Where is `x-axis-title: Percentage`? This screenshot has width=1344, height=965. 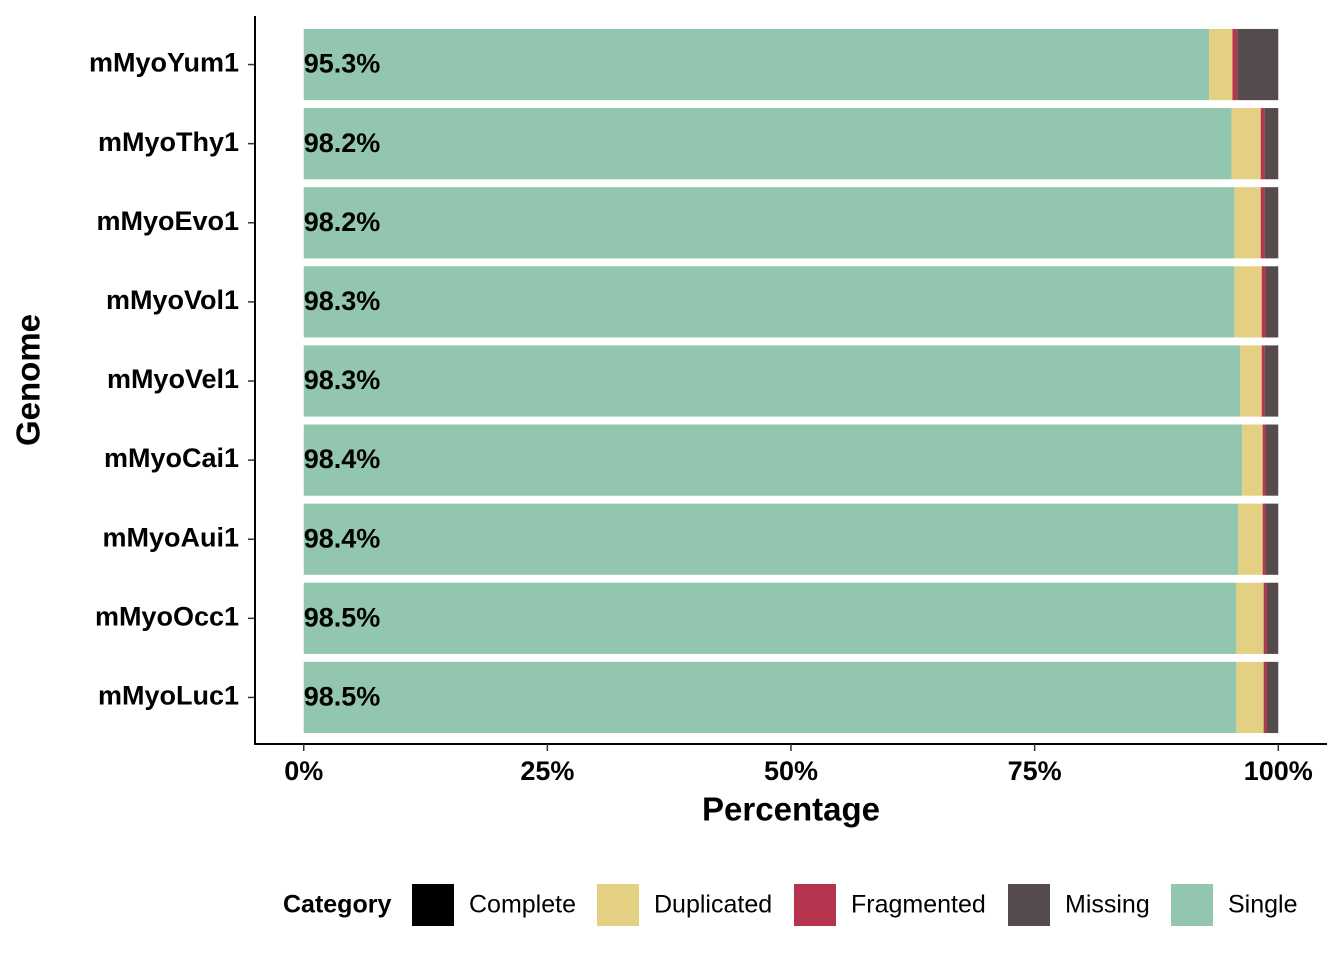
x-axis-title: Percentage is located at coordinates (791, 809).